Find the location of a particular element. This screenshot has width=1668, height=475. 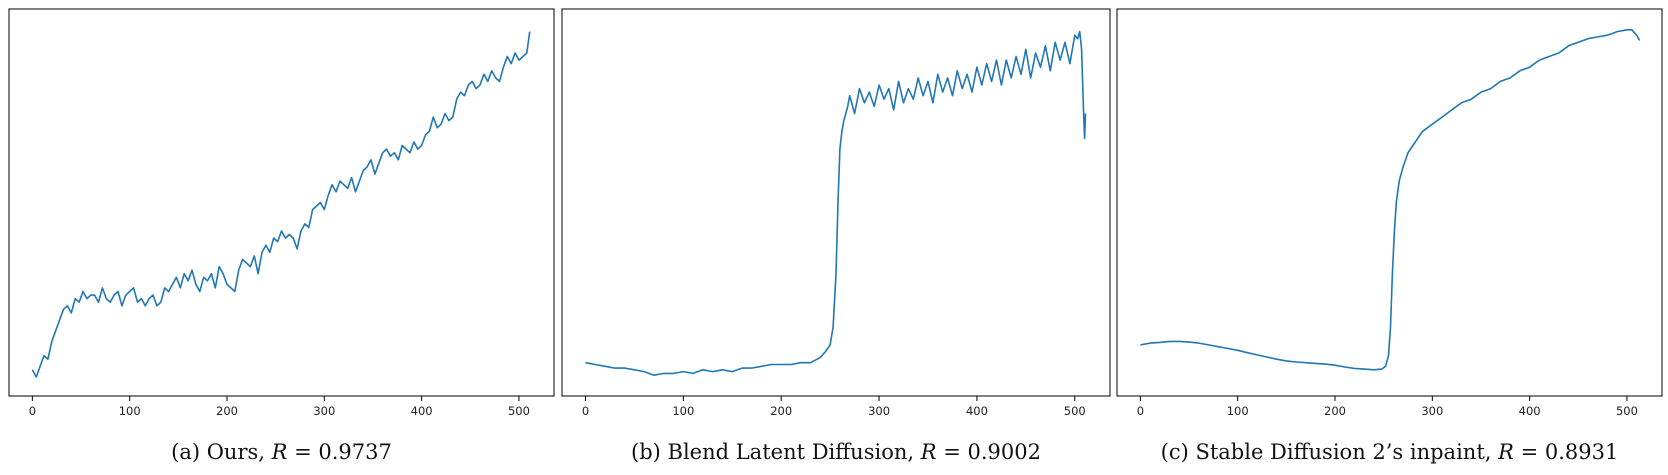

x-tick-label-b-300: 300 is located at coordinates (879, 411).